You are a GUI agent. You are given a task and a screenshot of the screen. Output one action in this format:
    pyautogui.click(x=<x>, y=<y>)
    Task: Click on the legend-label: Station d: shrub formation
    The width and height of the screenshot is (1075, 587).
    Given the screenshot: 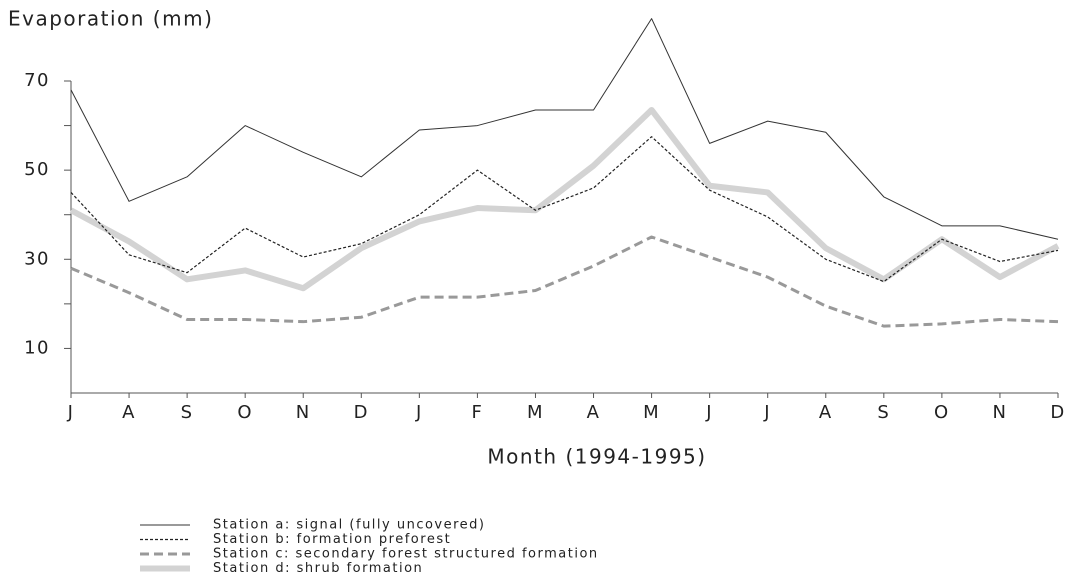 What is the action you would take?
    pyautogui.click(x=318, y=568)
    